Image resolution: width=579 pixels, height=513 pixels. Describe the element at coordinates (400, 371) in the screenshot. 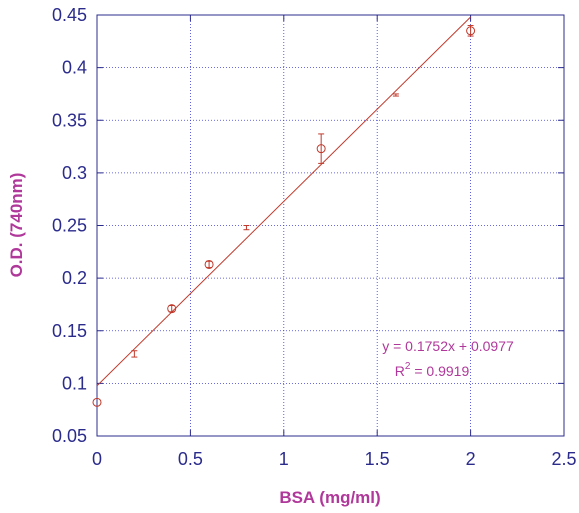

I see `r-squared-prefix: R` at that location.